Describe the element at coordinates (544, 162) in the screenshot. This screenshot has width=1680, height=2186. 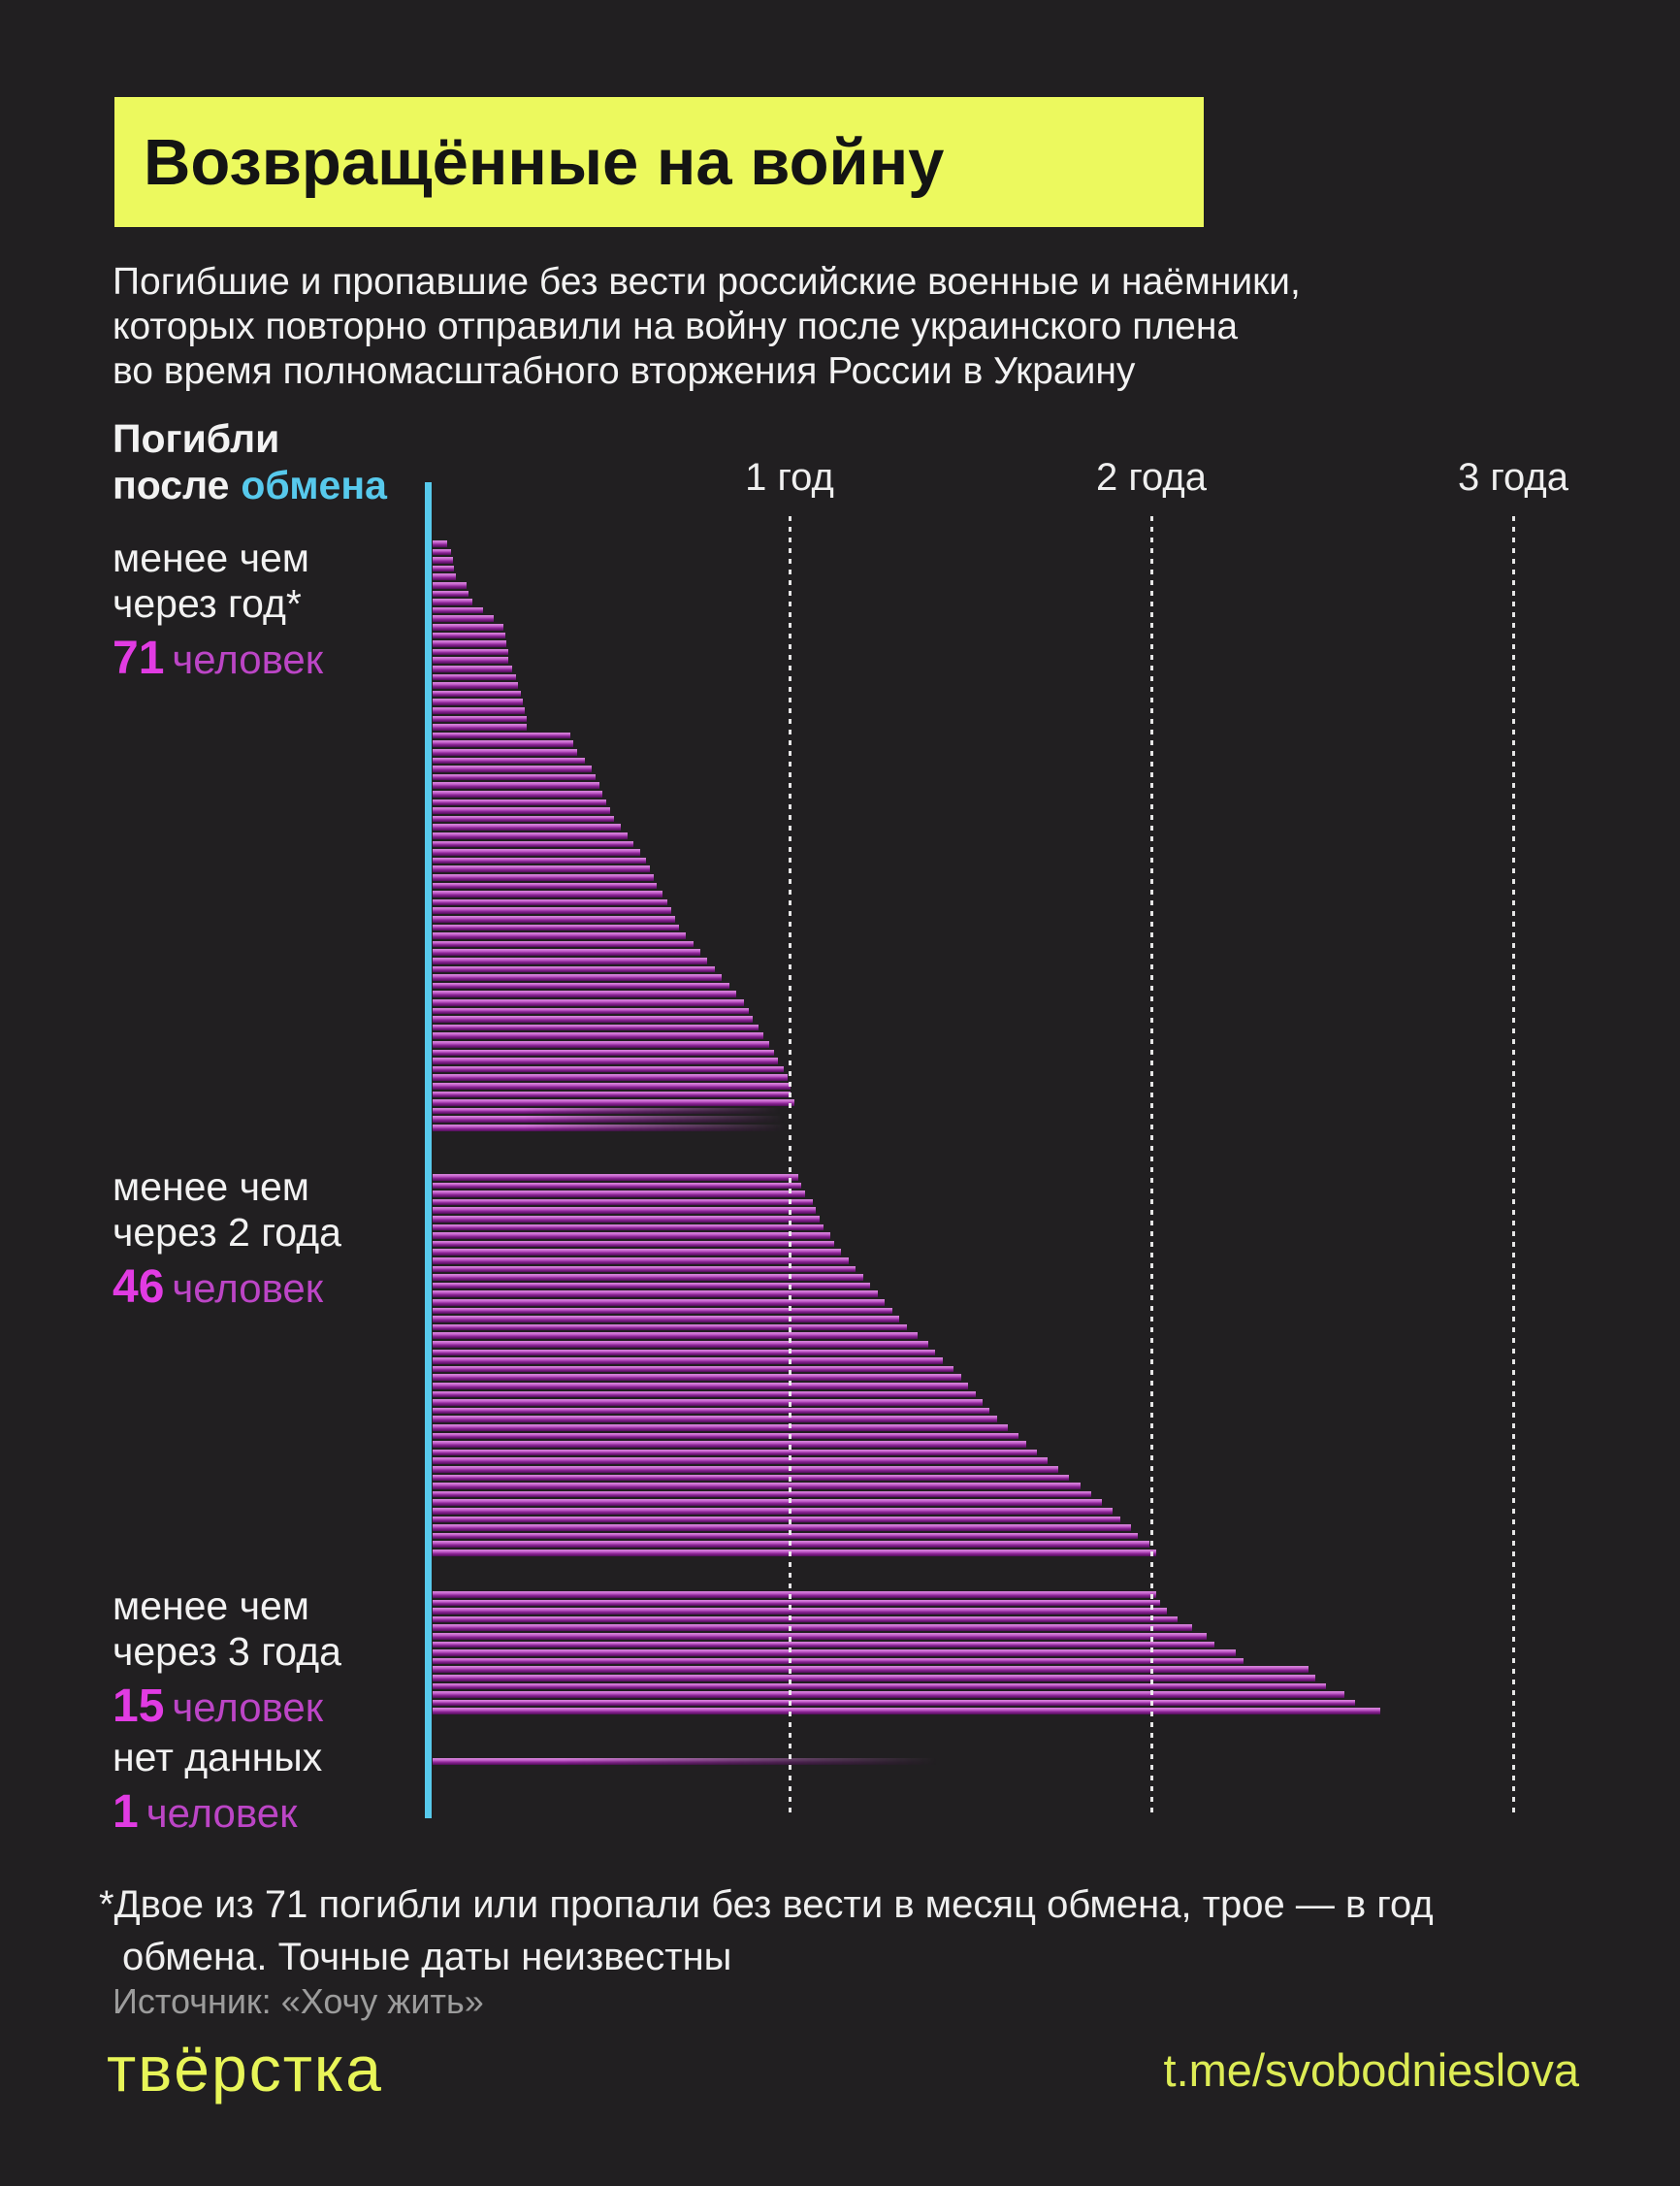
I see `page-title: Возвращённые на войну` at that location.